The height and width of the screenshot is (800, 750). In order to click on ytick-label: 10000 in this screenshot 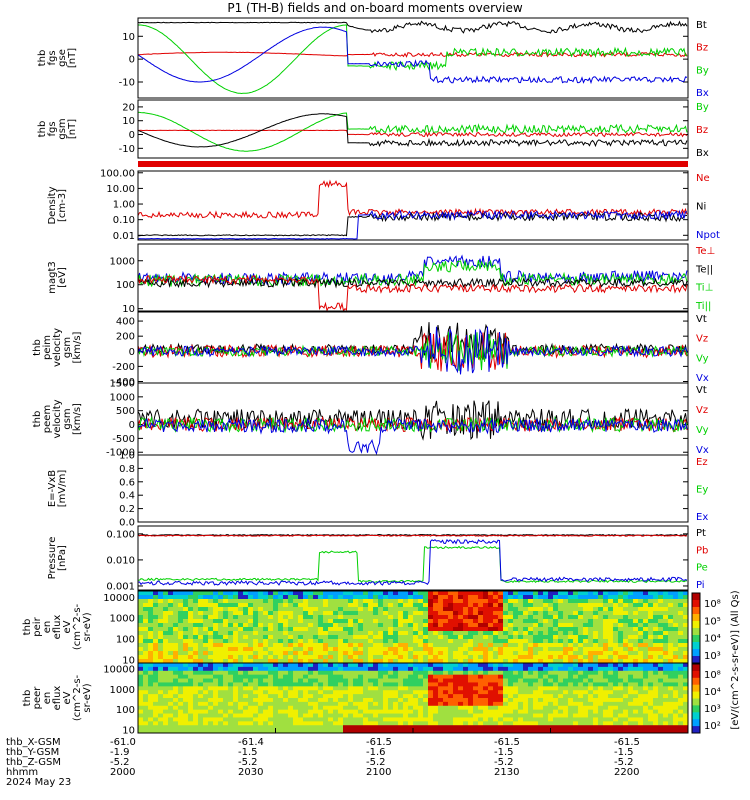, I will do `click(119, 670)`.